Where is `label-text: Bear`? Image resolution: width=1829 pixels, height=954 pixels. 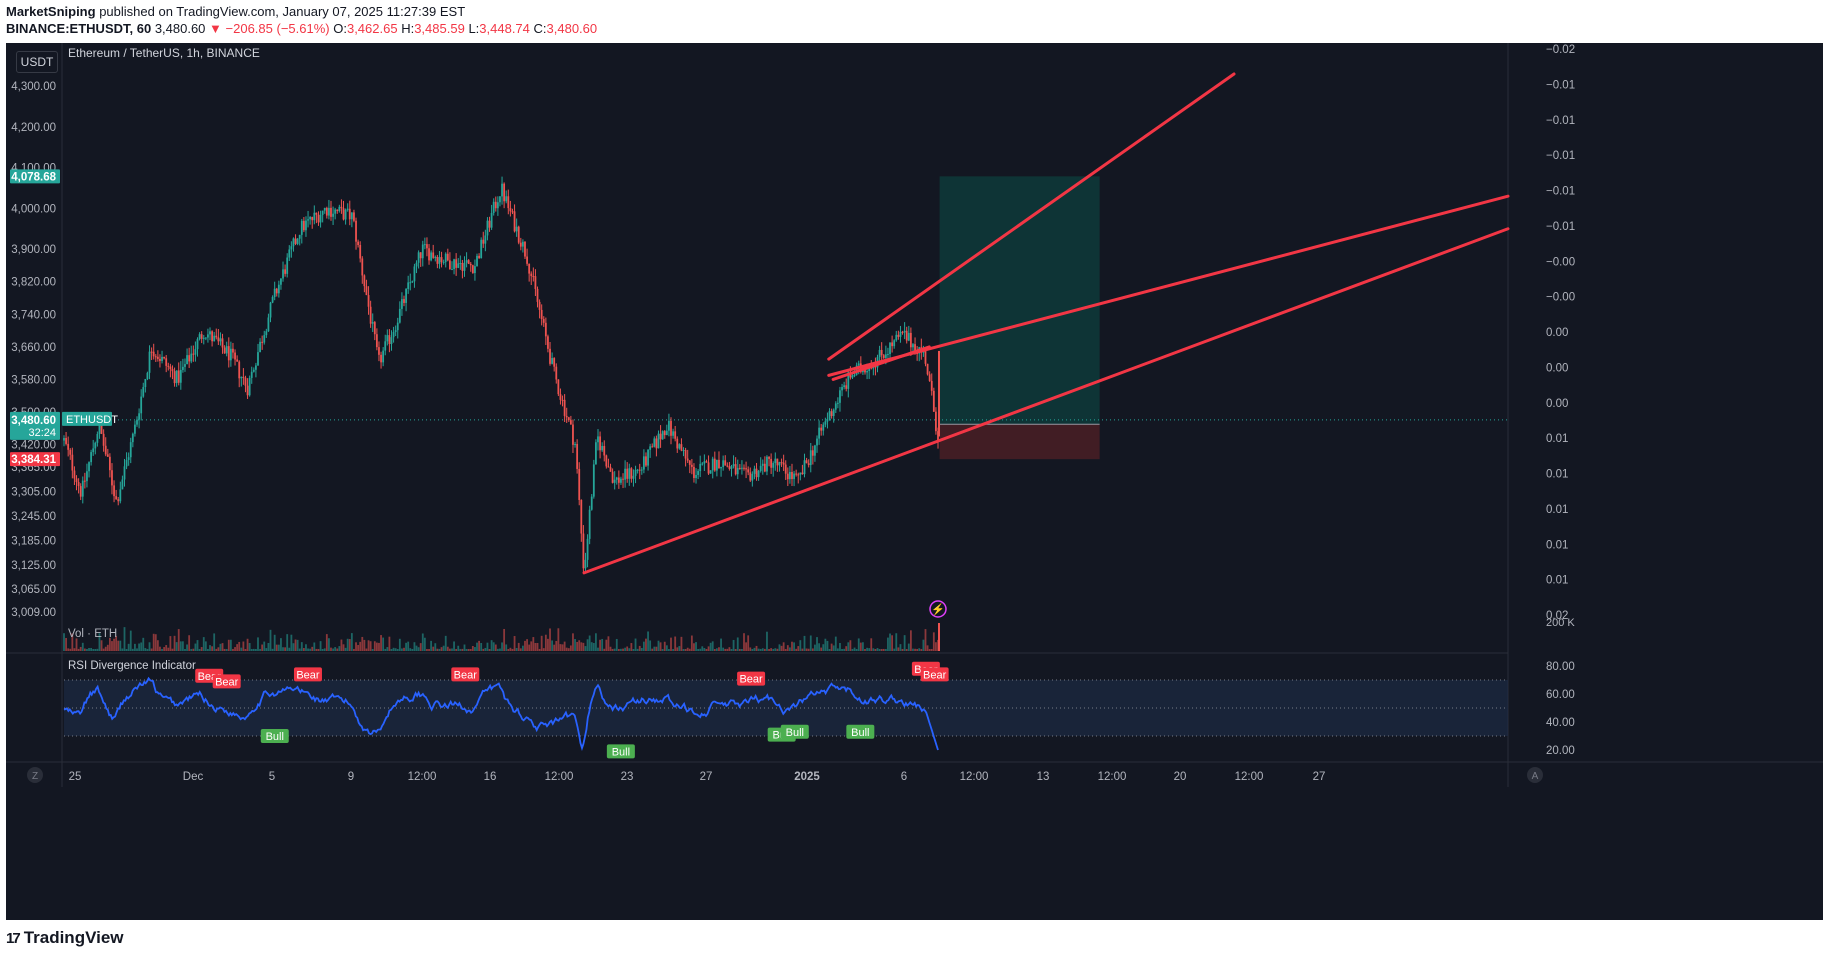 label-text: Bear is located at coordinates (308, 675).